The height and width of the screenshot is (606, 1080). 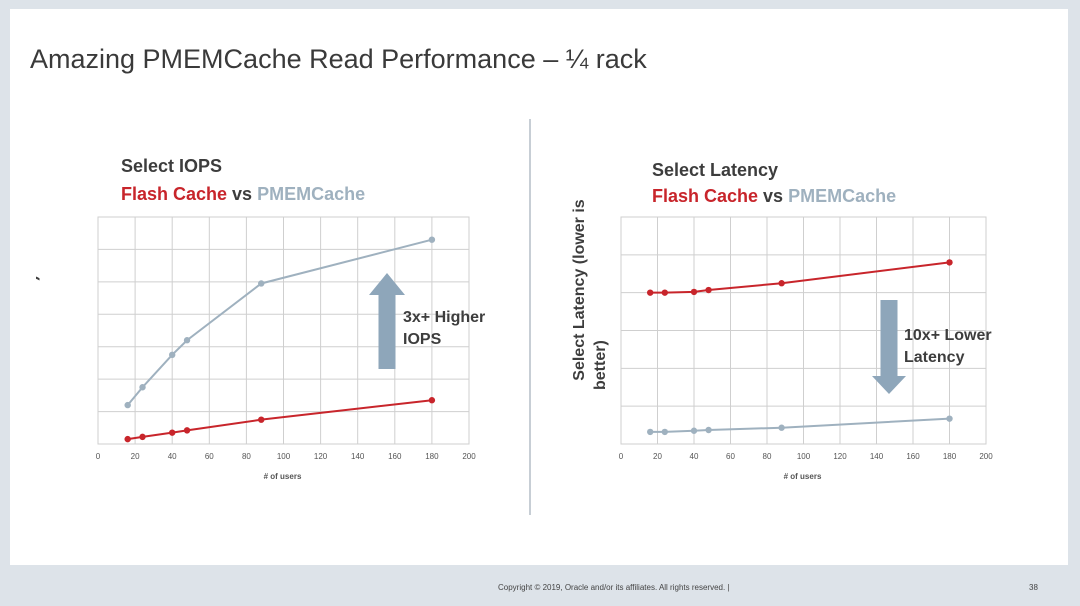 I want to click on latency-x-tick-label: 140, so click(x=877, y=456).